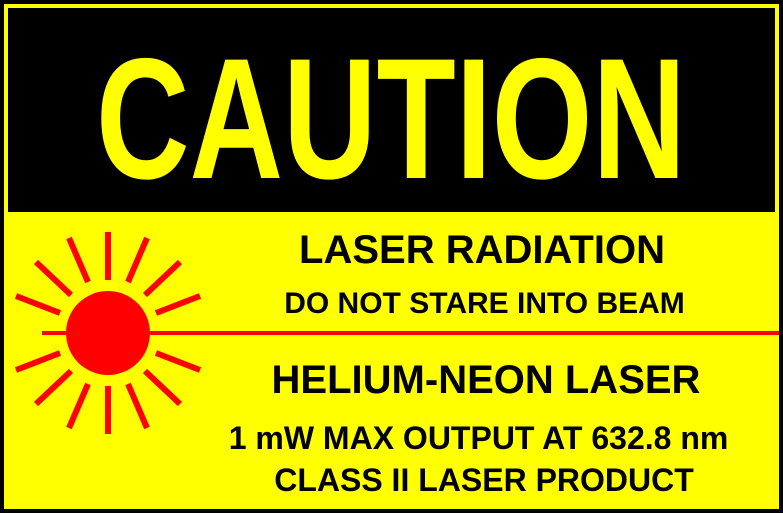 The image size is (783, 513). I want to click on laser-type-text: HELIUM-NEON LASER, so click(486, 380).